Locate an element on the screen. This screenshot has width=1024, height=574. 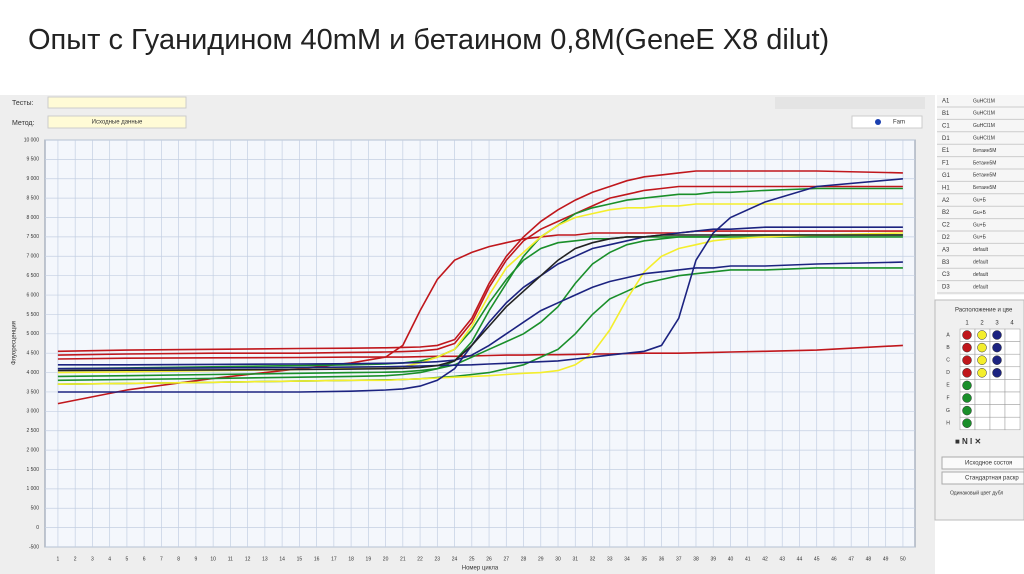
x-tick-label: 31 is located at coordinates (575, 559).